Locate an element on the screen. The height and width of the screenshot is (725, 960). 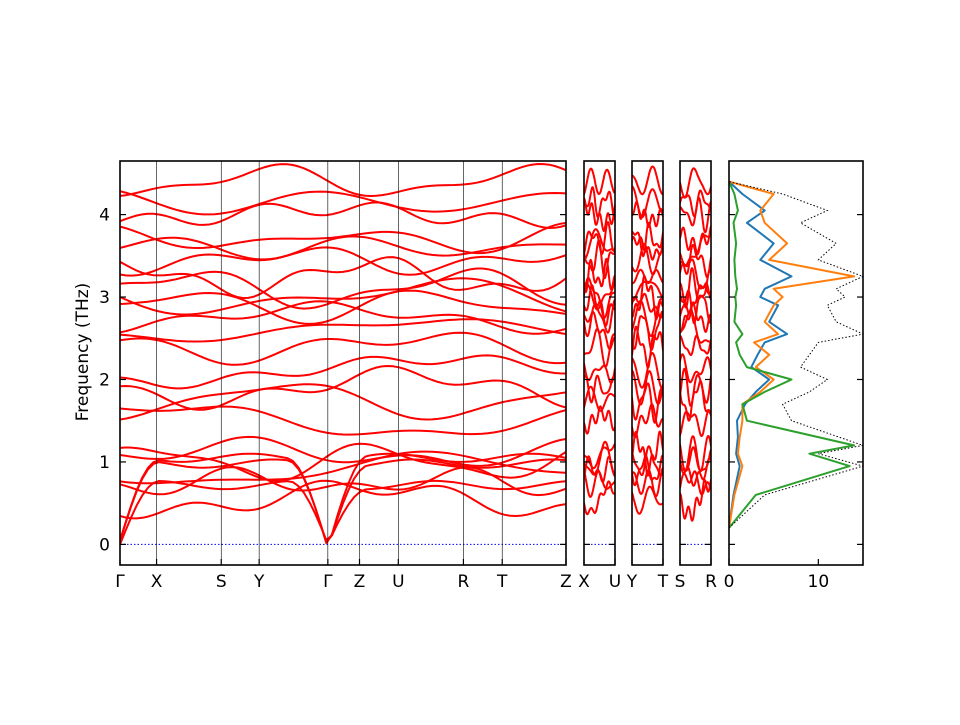
y-tick-label: 0 is located at coordinates (104, 545).